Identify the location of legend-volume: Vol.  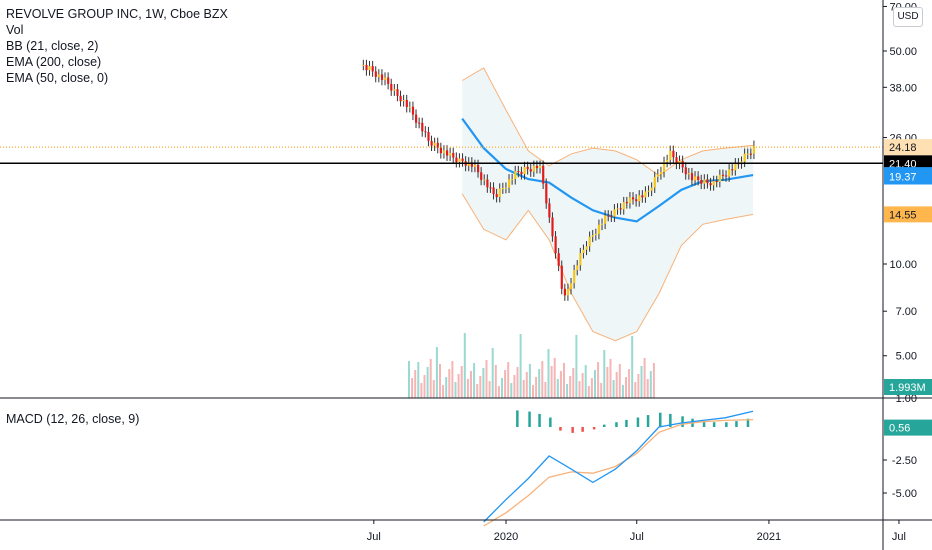
(15, 30).